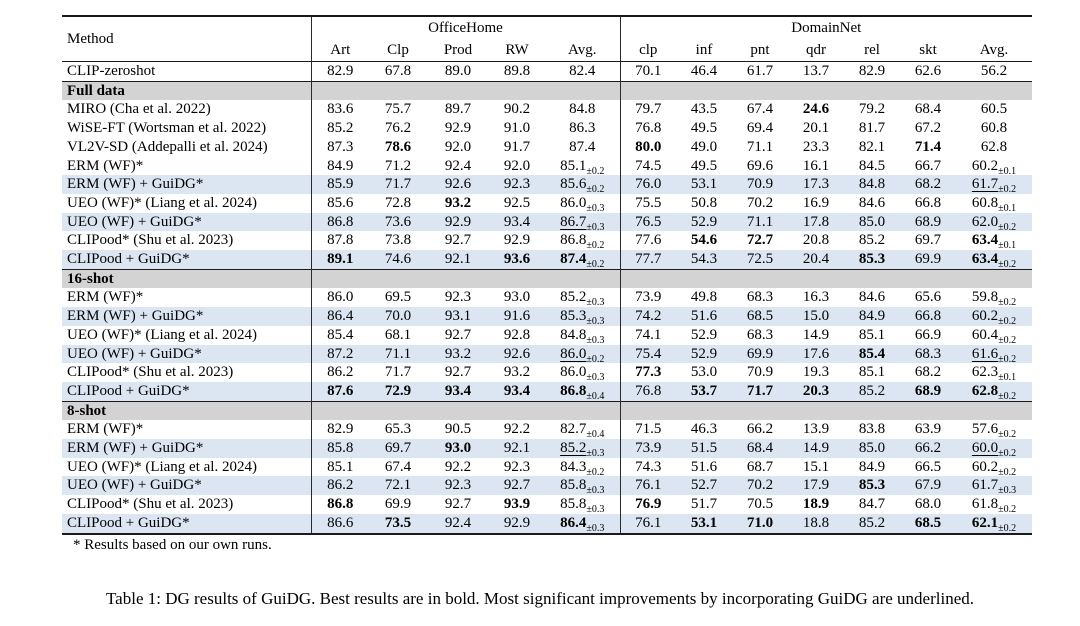  What do you see at coordinates (648, 466) in the screenshot?
I see `cell-value: 74.3` at bounding box center [648, 466].